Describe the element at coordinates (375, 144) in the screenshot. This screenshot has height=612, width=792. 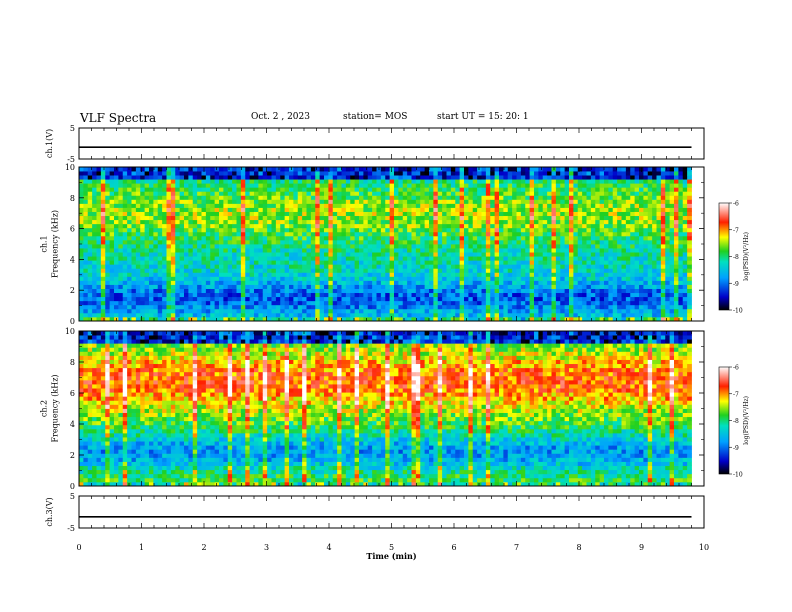
I see `ch1-waveform-panel: 5 -5 ch.1(V)` at that location.